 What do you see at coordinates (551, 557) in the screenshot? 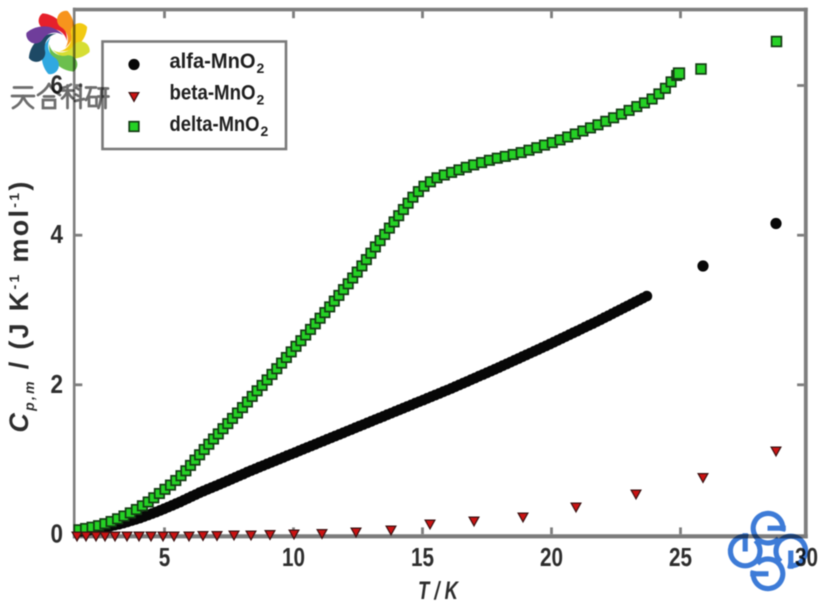
I see `svg-text: 20` at bounding box center [551, 557].